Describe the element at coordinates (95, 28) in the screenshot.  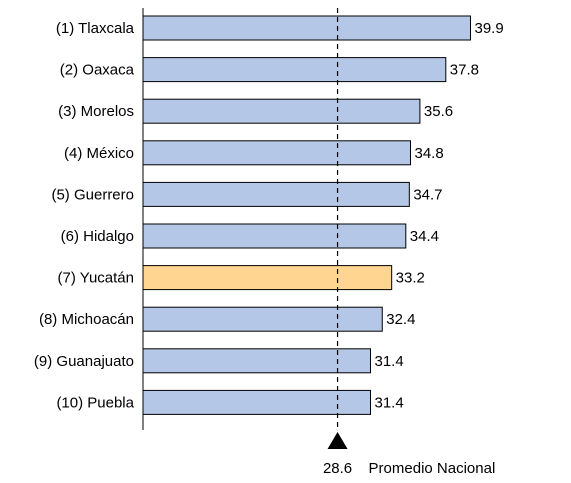
I see `category-label-1: (1) Tlaxcala` at that location.